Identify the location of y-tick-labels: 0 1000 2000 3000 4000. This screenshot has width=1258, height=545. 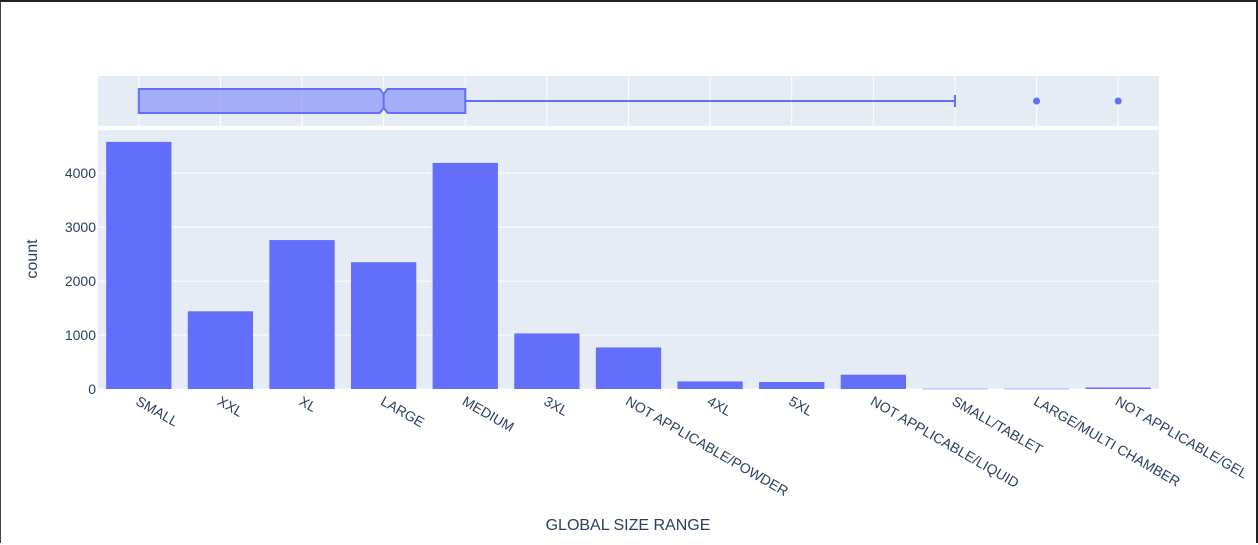
(80, 281).